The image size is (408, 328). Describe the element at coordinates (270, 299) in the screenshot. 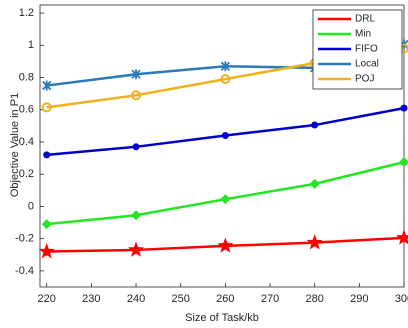

I see `x-tick-label: 270` at that location.